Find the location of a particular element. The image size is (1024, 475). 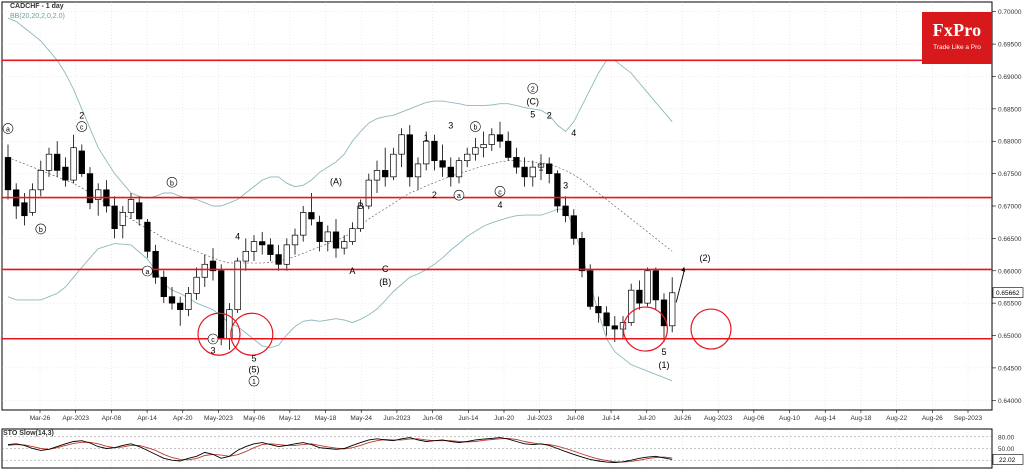

date-tick-label: May-24 is located at coordinates (361, 418).